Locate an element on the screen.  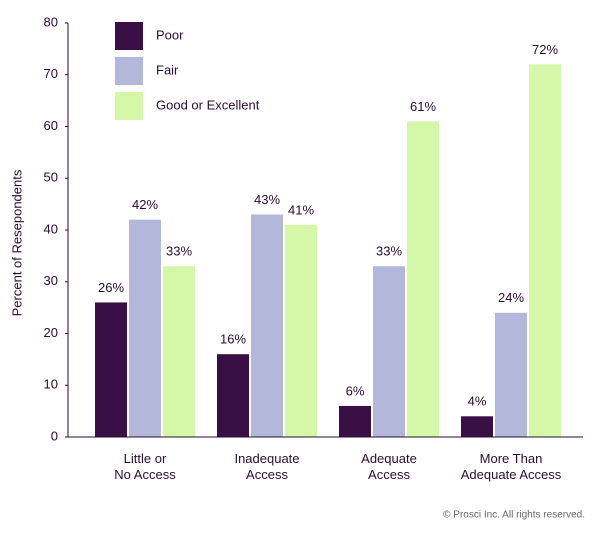
x-tick-label: More Than Adequate Access is located at coordinates (511, 466).